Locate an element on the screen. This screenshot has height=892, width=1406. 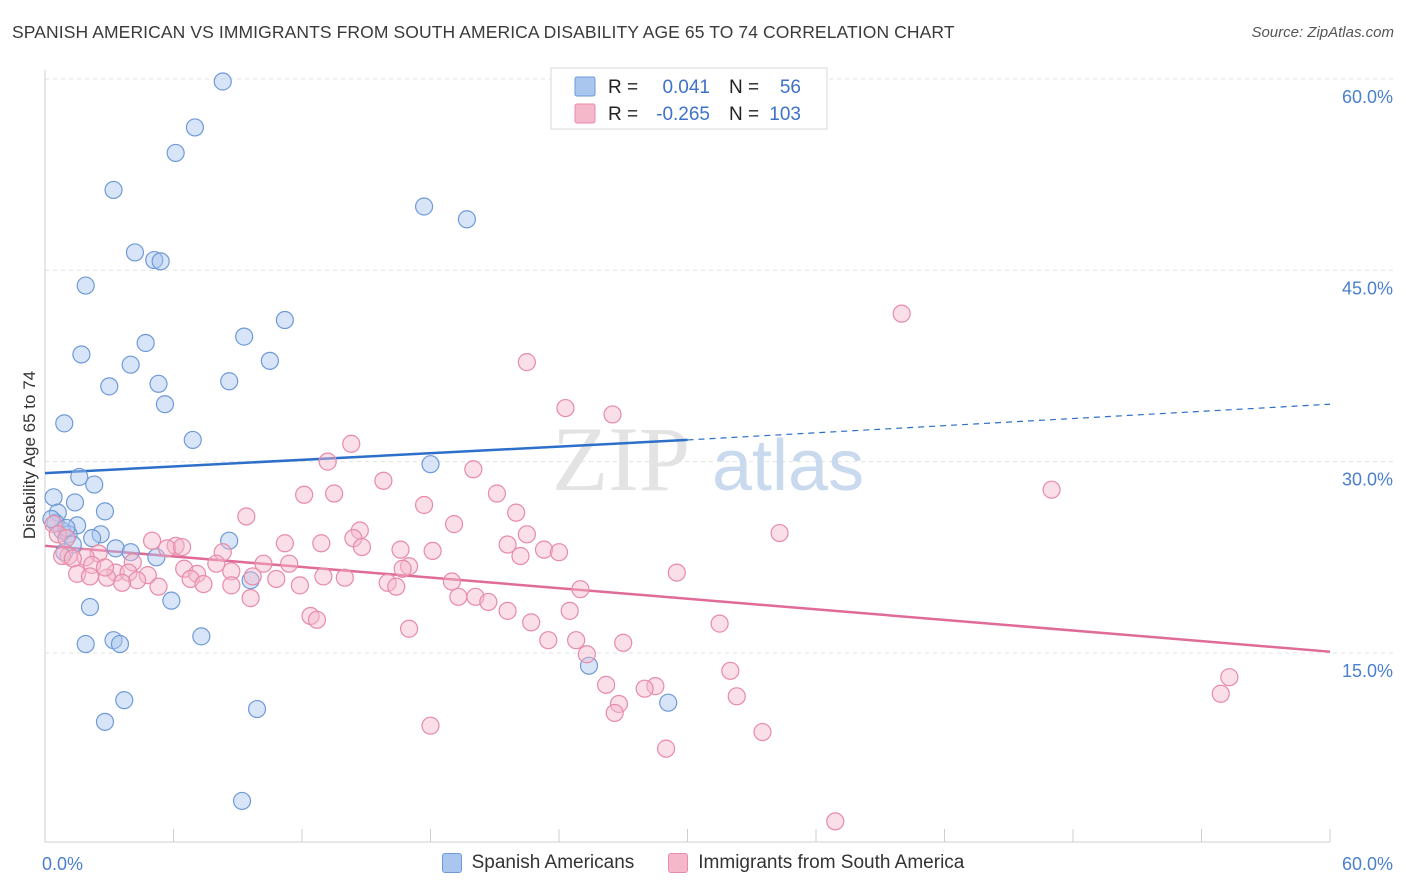
legend-item-spanish-americans: Spanish Americans is located at coordinates (537, 863).